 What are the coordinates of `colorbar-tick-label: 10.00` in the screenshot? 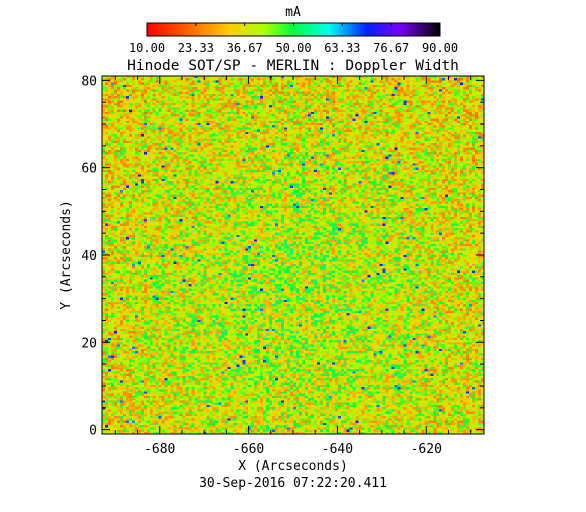 It's located at (147, 48).